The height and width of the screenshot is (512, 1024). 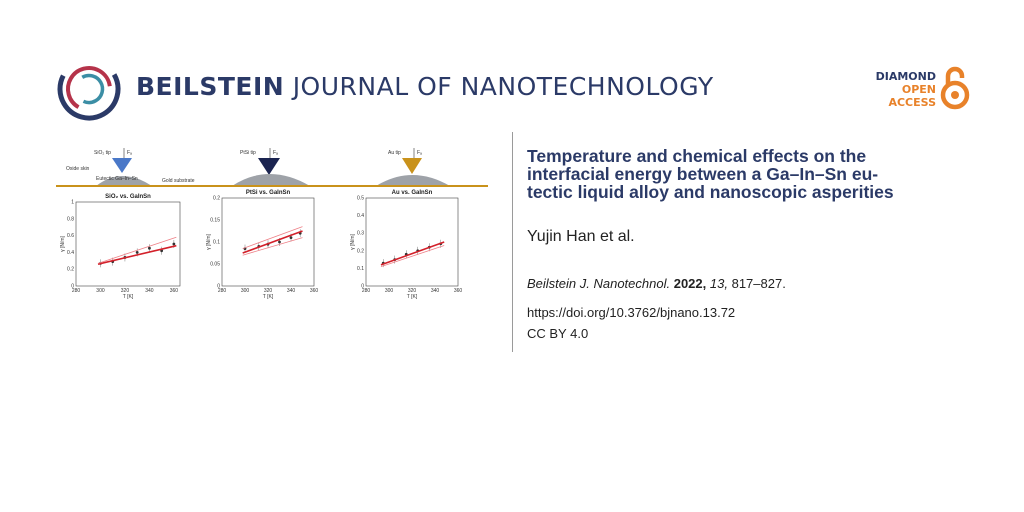 I want to click on panel2-force-label: Fₐ, so click(x=275, y=153).